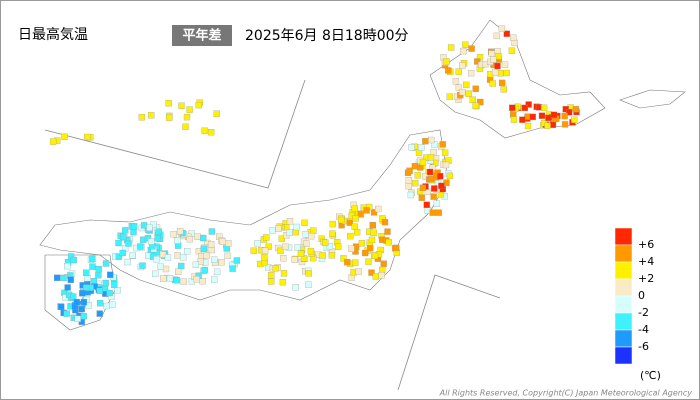  Describe the element at coordinates (201, 36) in the screenshot. I see `badge: 平年差` at that location.